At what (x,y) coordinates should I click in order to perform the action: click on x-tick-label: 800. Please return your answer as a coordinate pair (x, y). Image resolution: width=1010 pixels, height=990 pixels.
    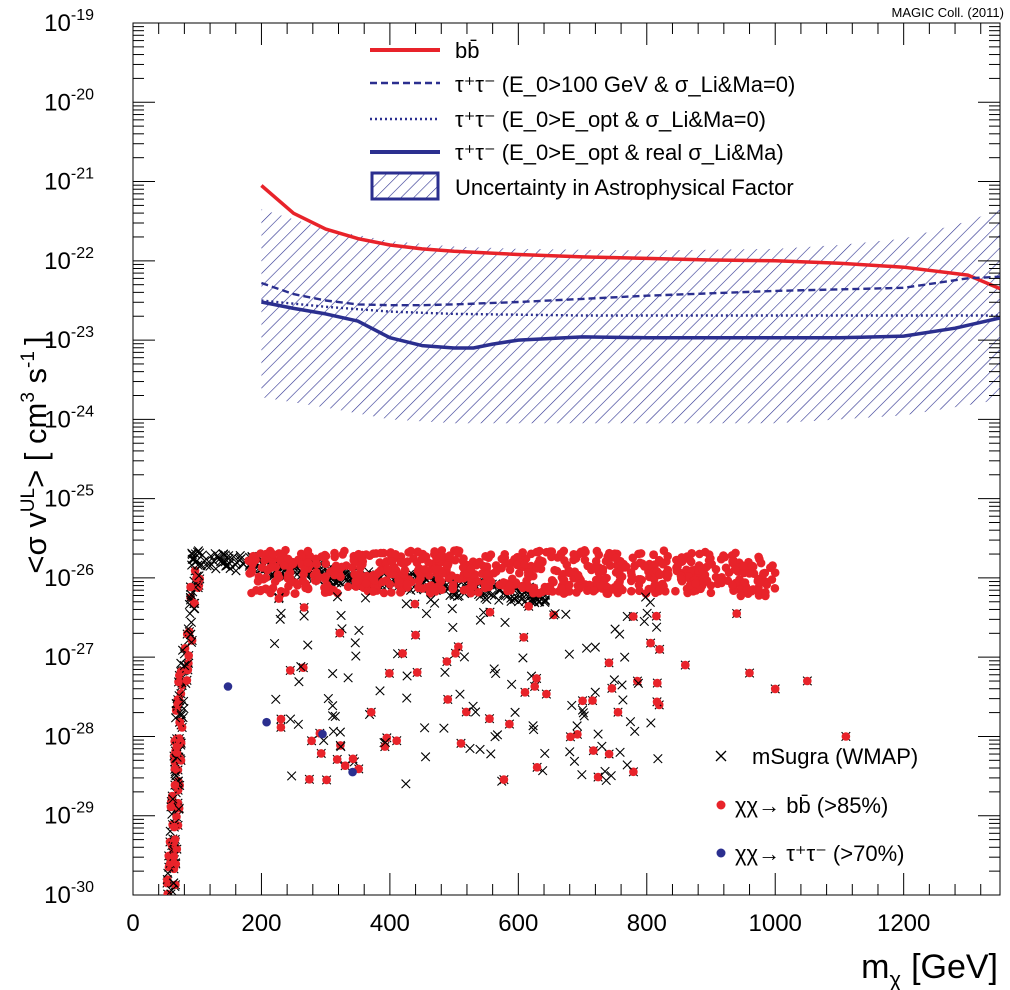
    Looking at the image, I should click on (647, 923).